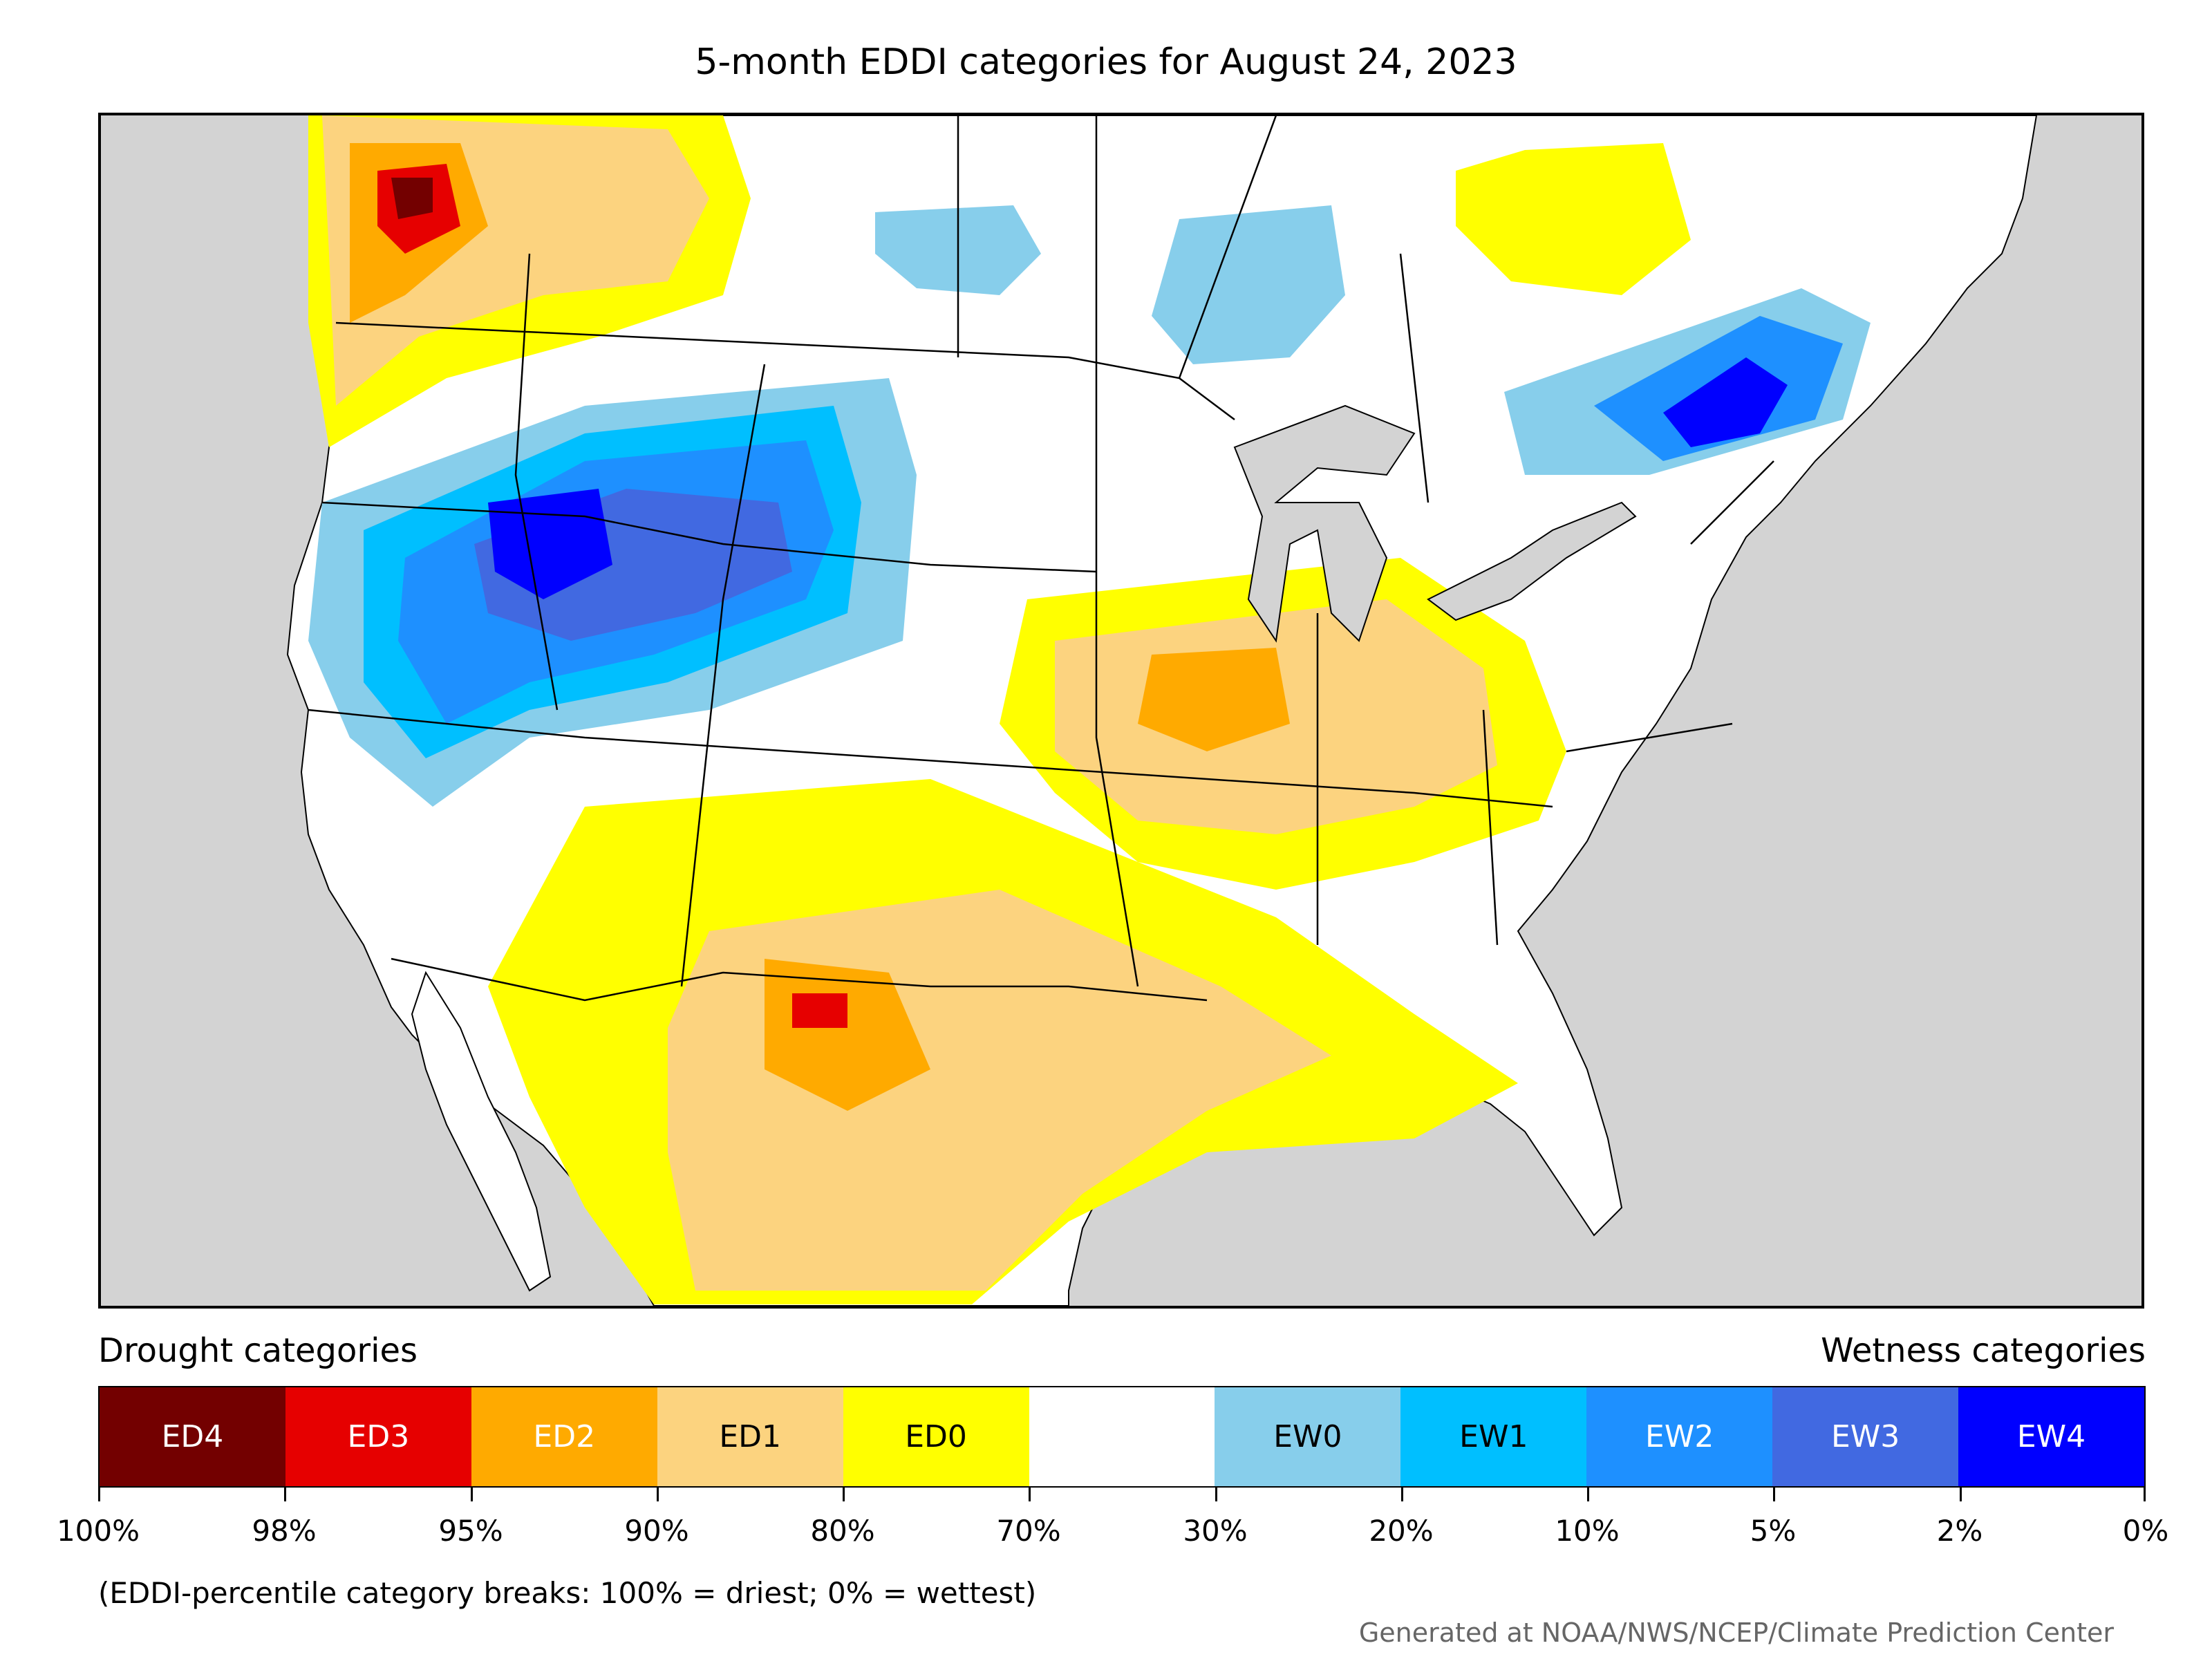 The height and width of the screenshot is (1659, 2212). I want to click on colorbar-tick-labels: 100% 98% 95% 90% 80% 70% 30% 20% 10% 5% 2% 0%, so click(1112, 1535).